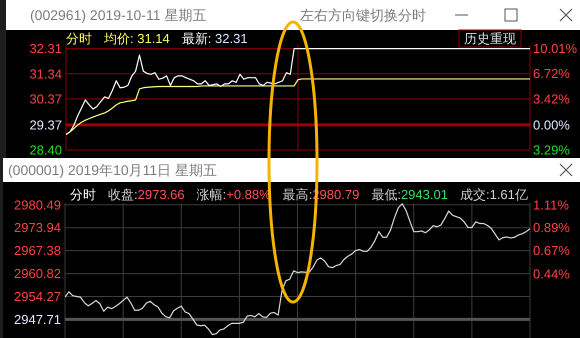 Image resolution: width=580 pixels, height=338 pixels. Describe the element at coordinates (409, 194) in the screenshot. I see `text: 最低:2943.01` at that location.